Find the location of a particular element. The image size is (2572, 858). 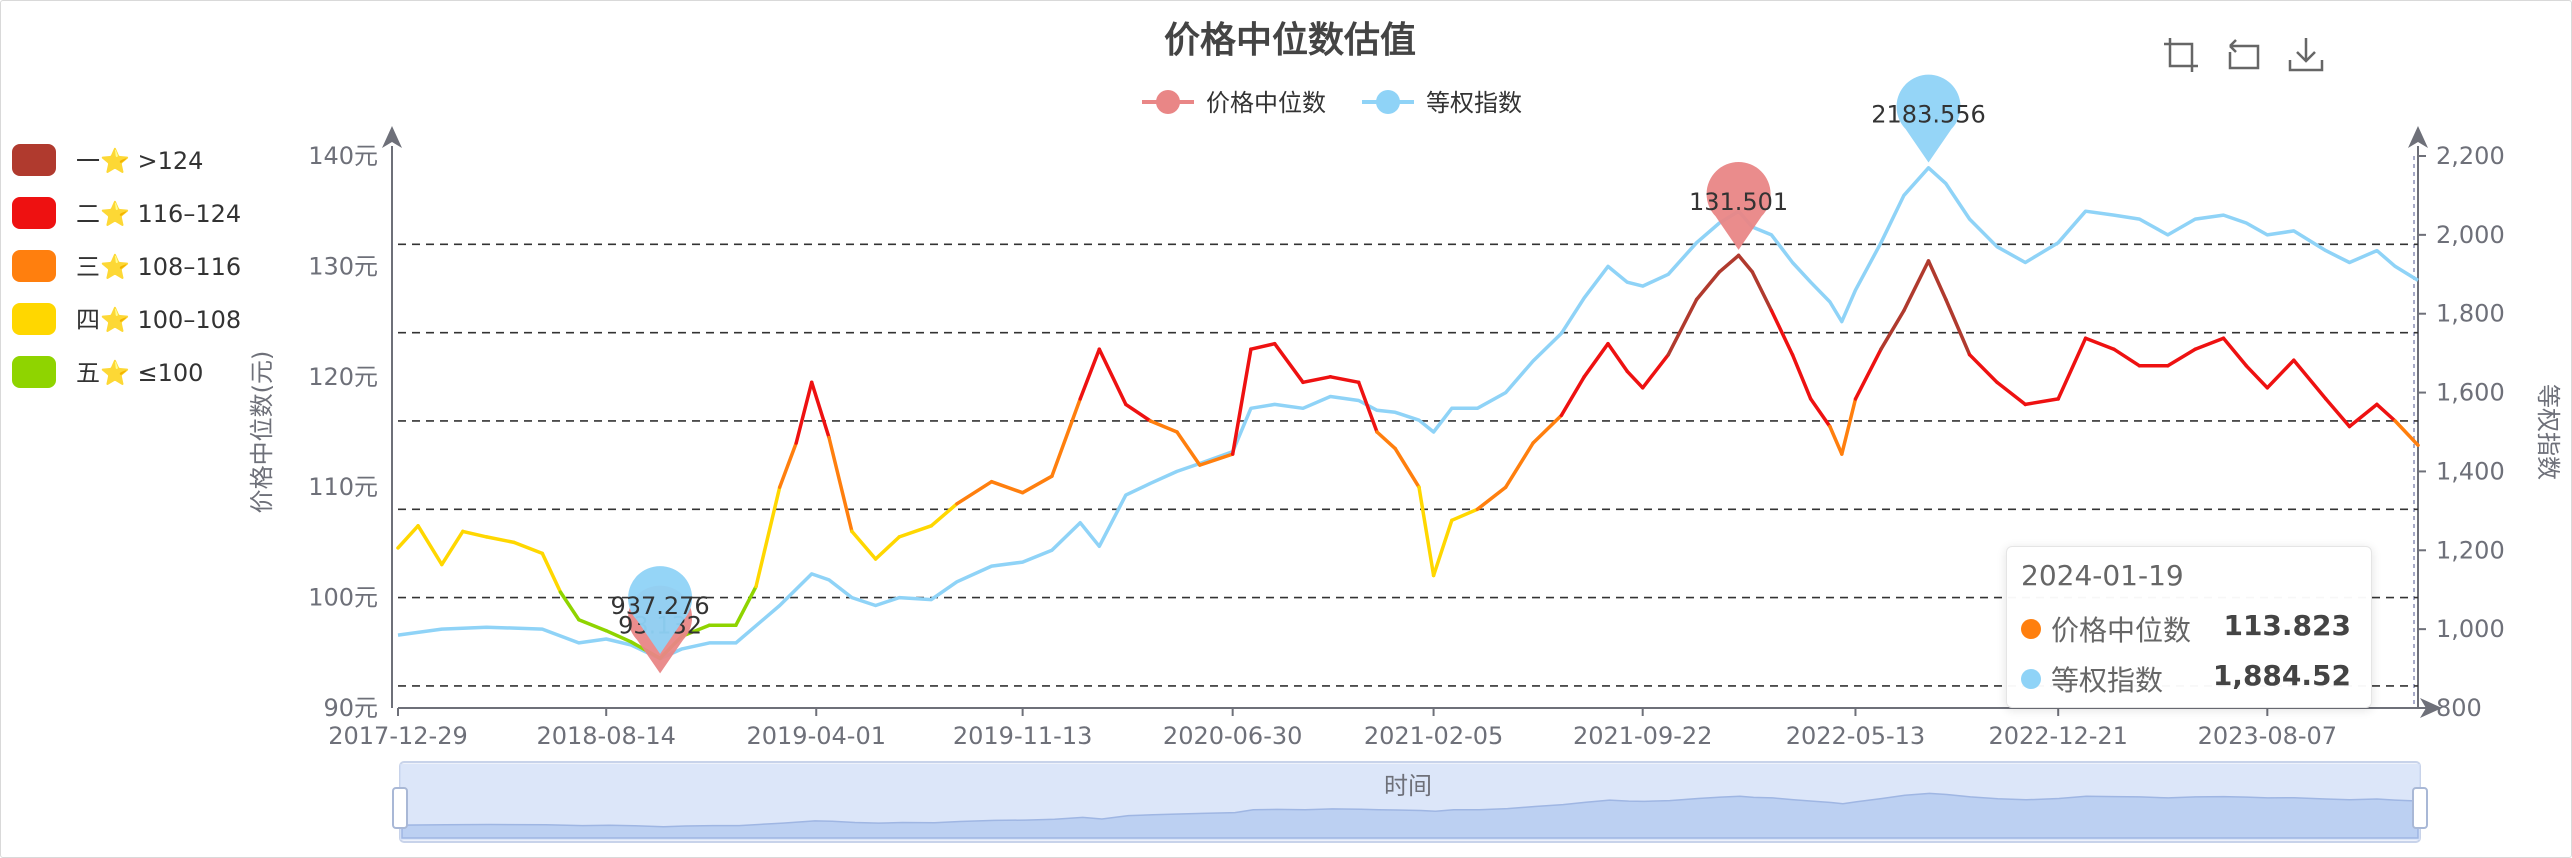

grade-label: 一⭐ >124 is located at coordinates (139, 161).